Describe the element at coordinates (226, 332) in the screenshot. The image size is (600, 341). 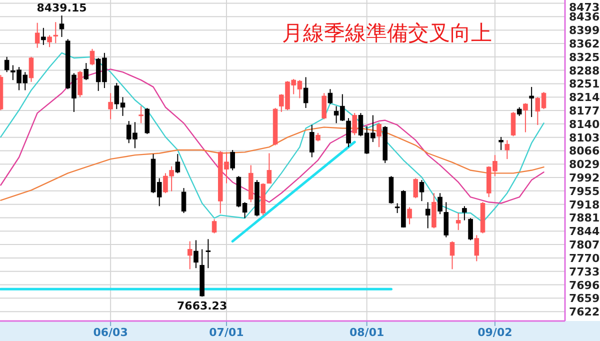
I see `x-tick-label: 07/01` at that location.